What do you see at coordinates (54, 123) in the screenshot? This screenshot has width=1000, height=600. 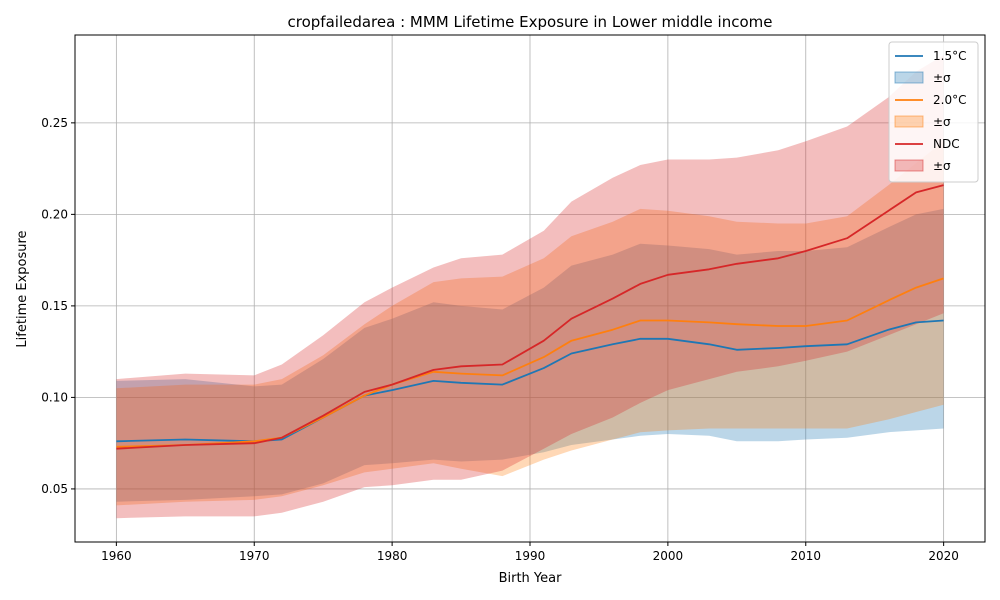 I see `y-tick-label: 0.25` at bounding box center [54, 123].